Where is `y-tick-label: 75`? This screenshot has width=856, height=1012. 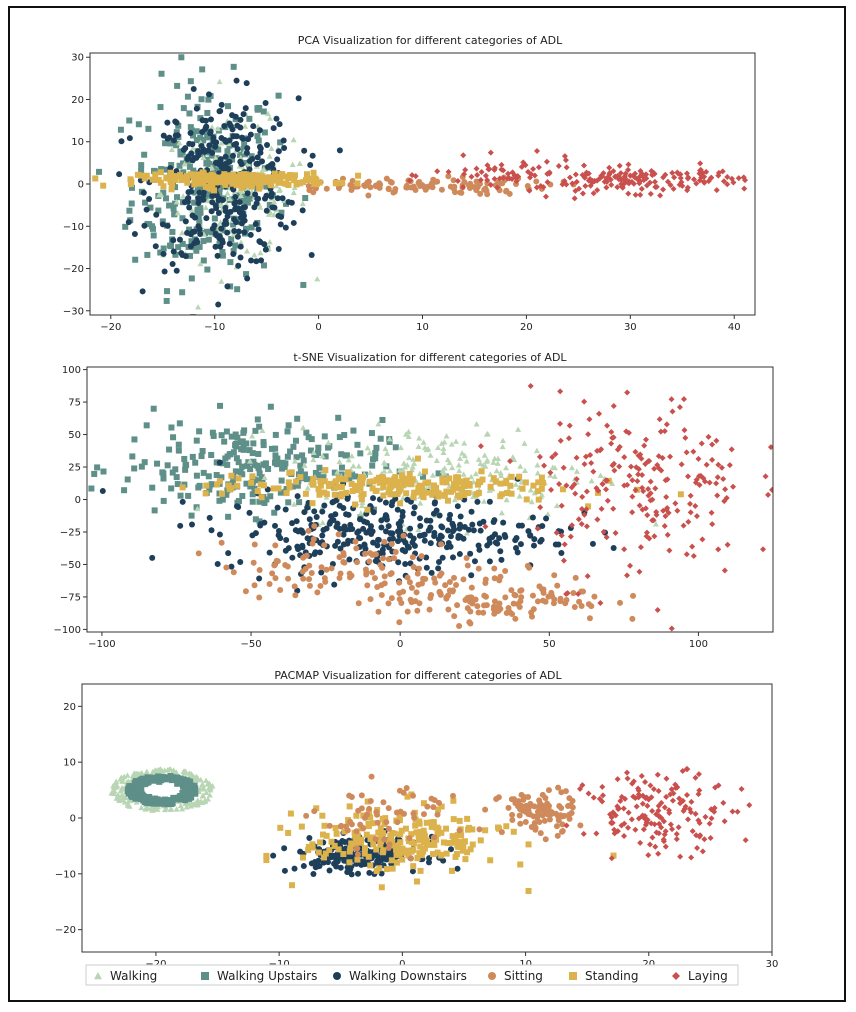
y-tick-label: 75 is located at coordinates (74, 403).